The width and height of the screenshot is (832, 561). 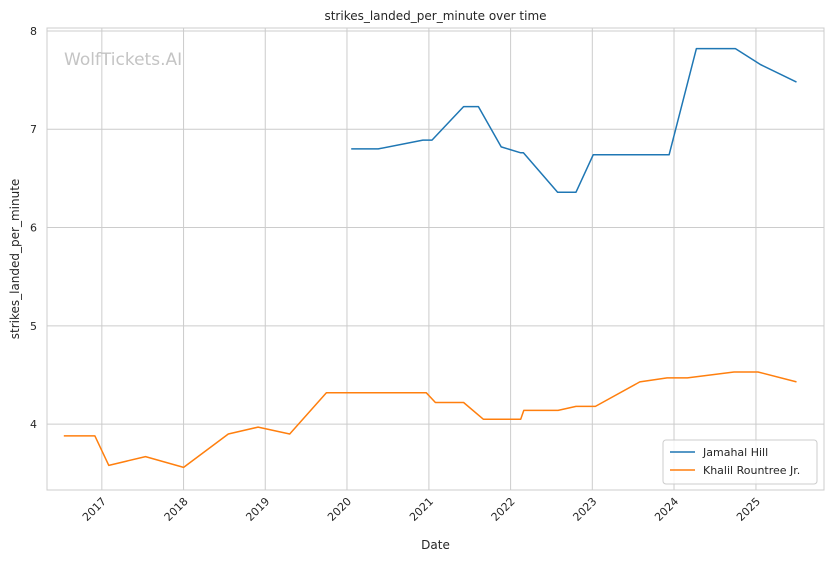 I want to click on legend-label-khalil-rountree: Khalil Rountree Jr., so click(x=751, y=470).